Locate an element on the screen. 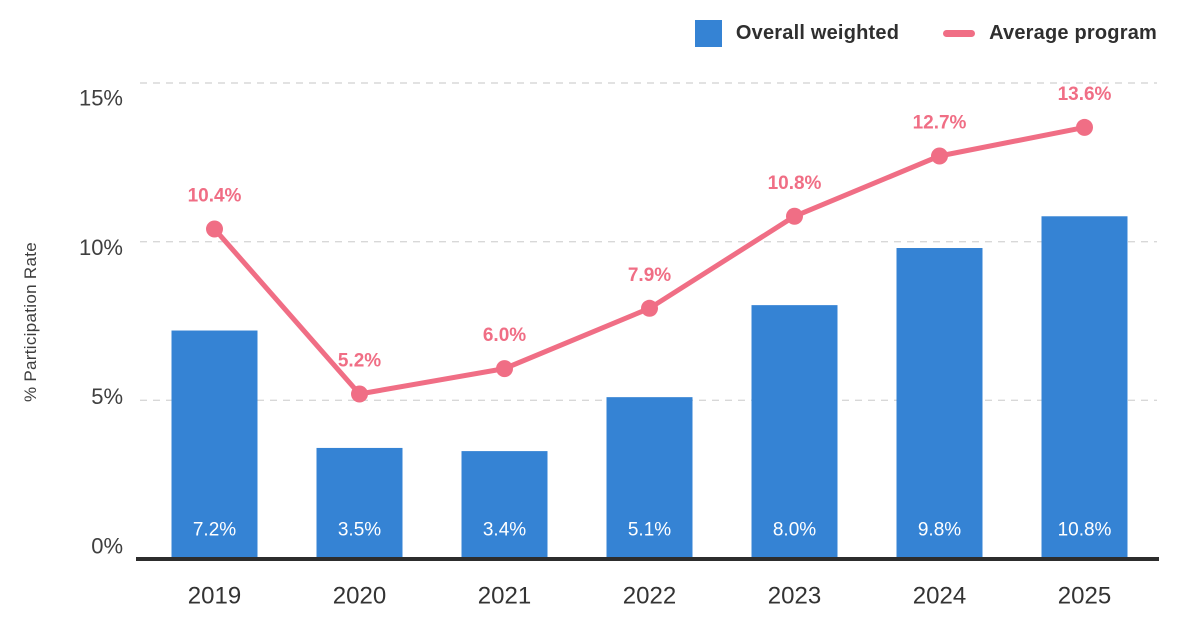  bar-value-label: 5.1% is located at coordinates (649, 530).